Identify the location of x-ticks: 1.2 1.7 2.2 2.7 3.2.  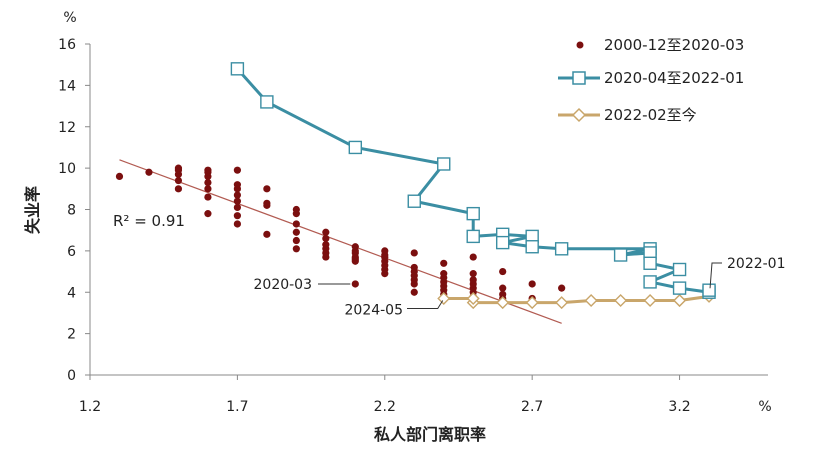
(385, 395).